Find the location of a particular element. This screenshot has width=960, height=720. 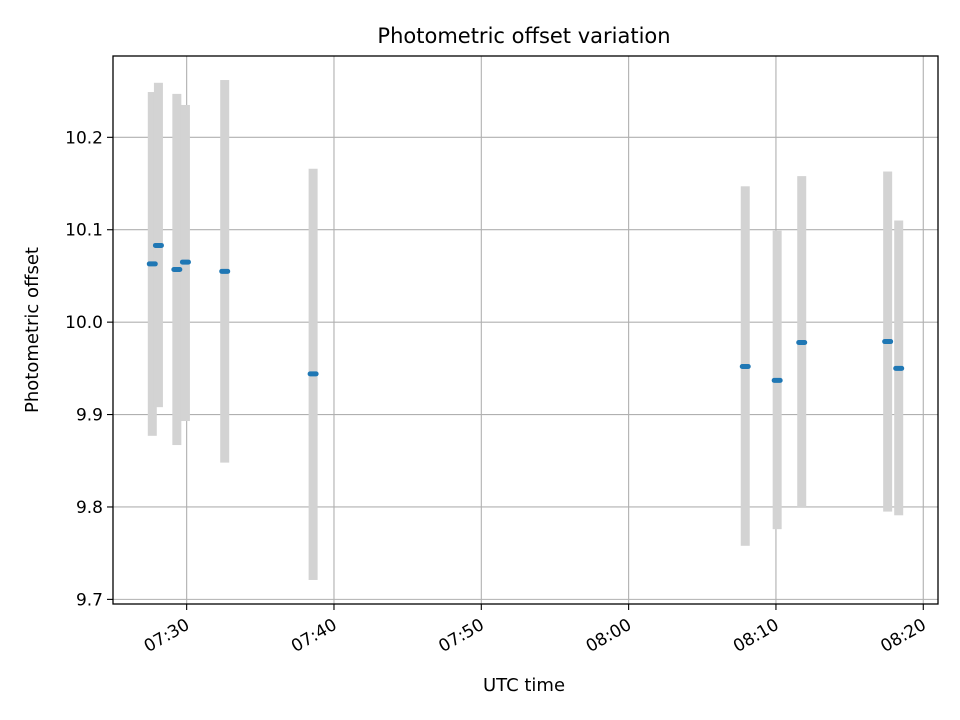

x-tick-label: 08:10 is located at coordinates (756, 636).